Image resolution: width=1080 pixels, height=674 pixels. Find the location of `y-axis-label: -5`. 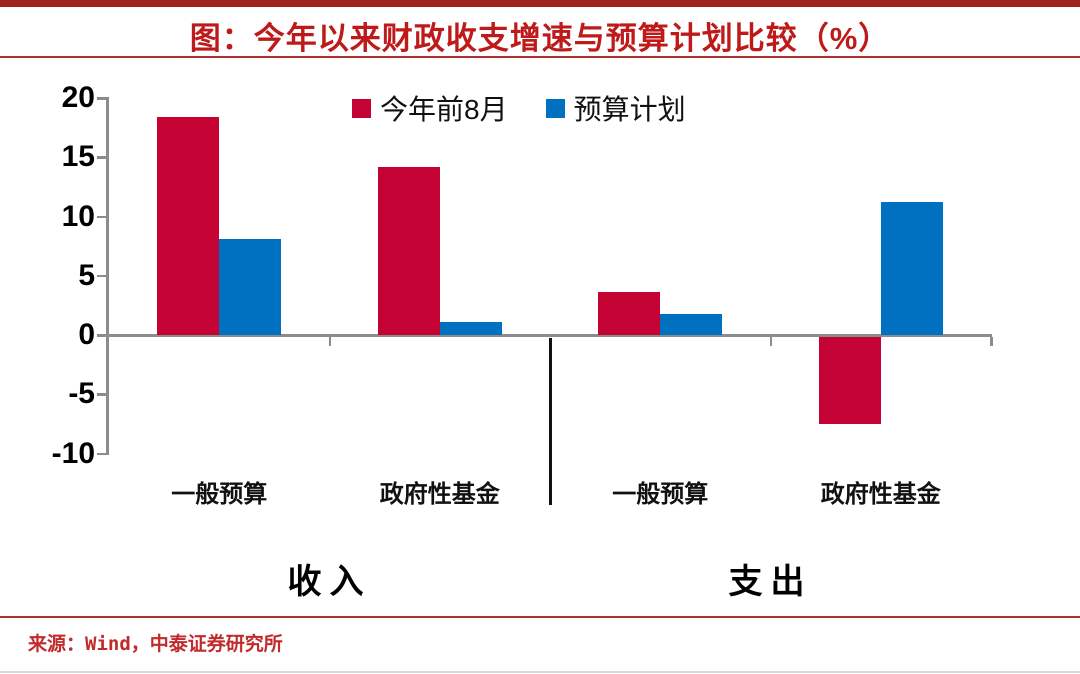

y-axis-label: -5 is located at coordinates (81, 394).